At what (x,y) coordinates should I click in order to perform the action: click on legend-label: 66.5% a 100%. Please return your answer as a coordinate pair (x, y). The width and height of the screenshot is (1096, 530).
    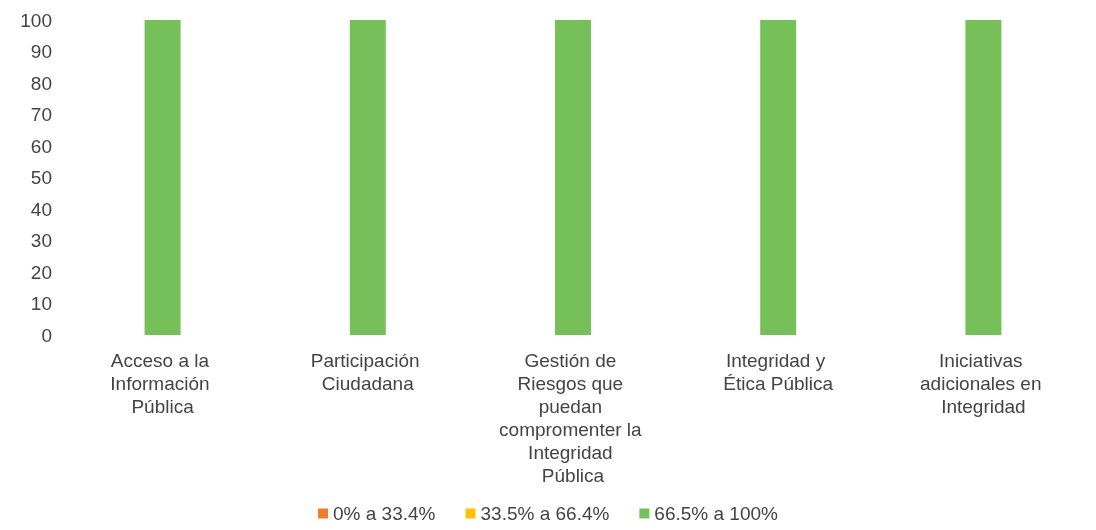
    Looking at the image, I should click on (716, 513).